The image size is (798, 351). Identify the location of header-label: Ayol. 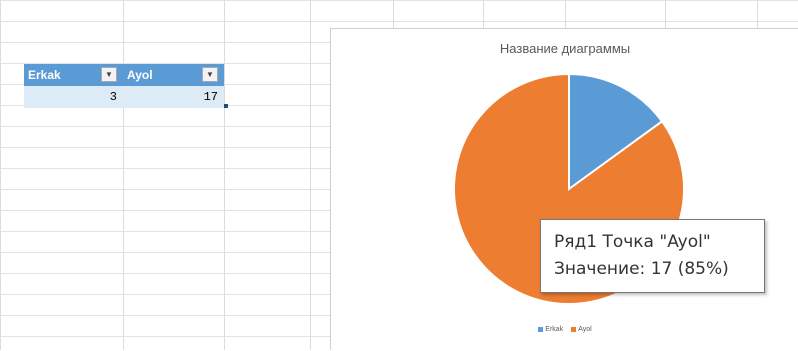
(140, 75).